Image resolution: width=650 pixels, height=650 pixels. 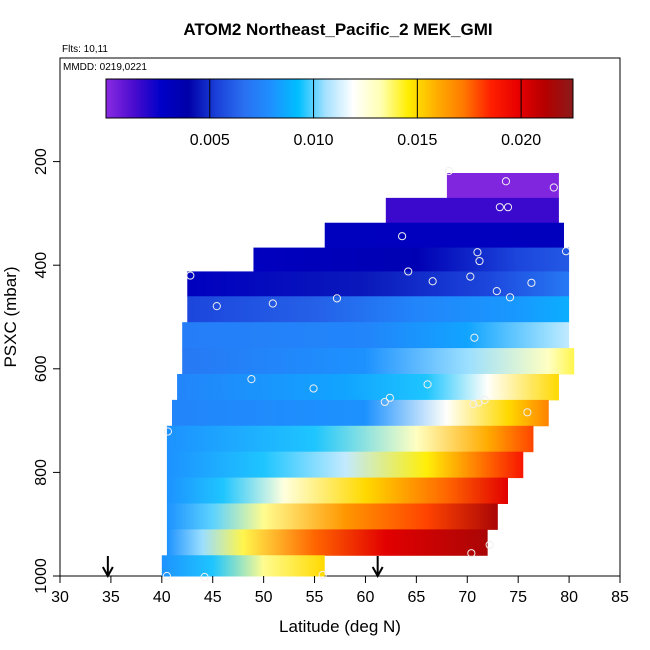 What do you see at coordinates (315, 597) in the screenshot?
I see `x-tick-label: 55` at bounding box center [315, 597].